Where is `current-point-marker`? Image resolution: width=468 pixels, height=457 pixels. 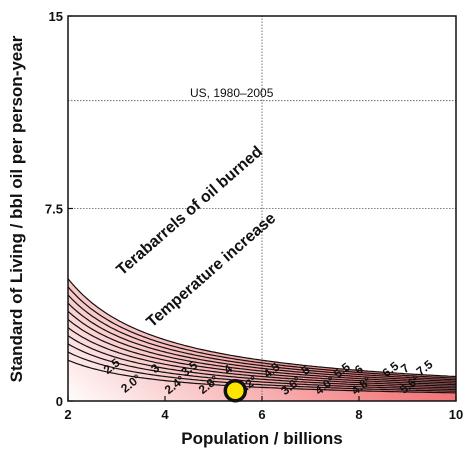 current-point-marker is located at coordinates (235, 390).